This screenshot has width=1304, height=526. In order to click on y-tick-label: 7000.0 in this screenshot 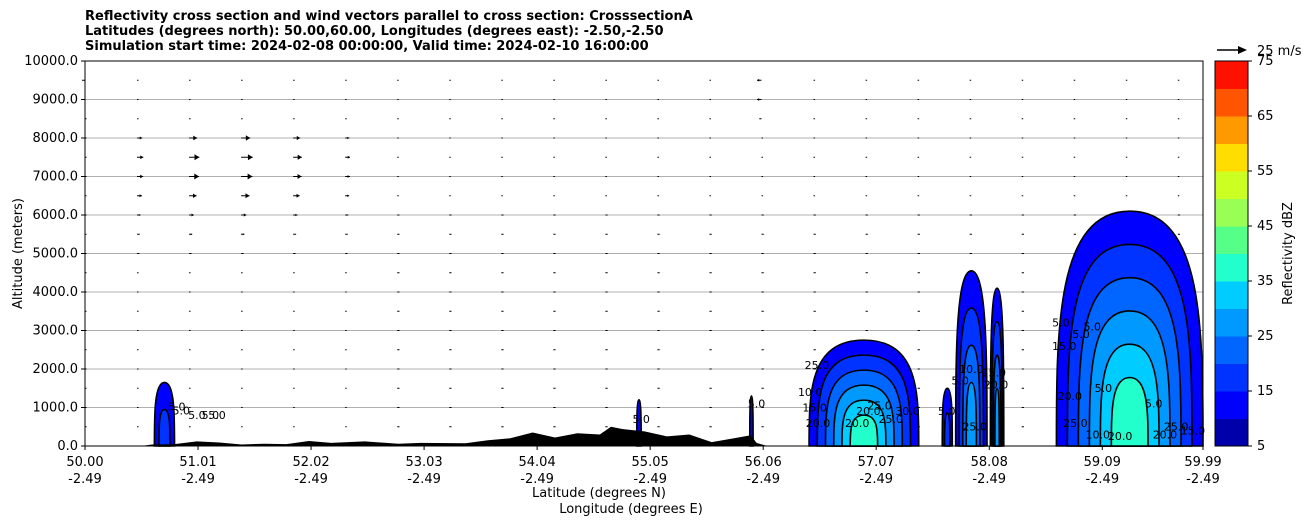, I will do `click(56, 177)`.